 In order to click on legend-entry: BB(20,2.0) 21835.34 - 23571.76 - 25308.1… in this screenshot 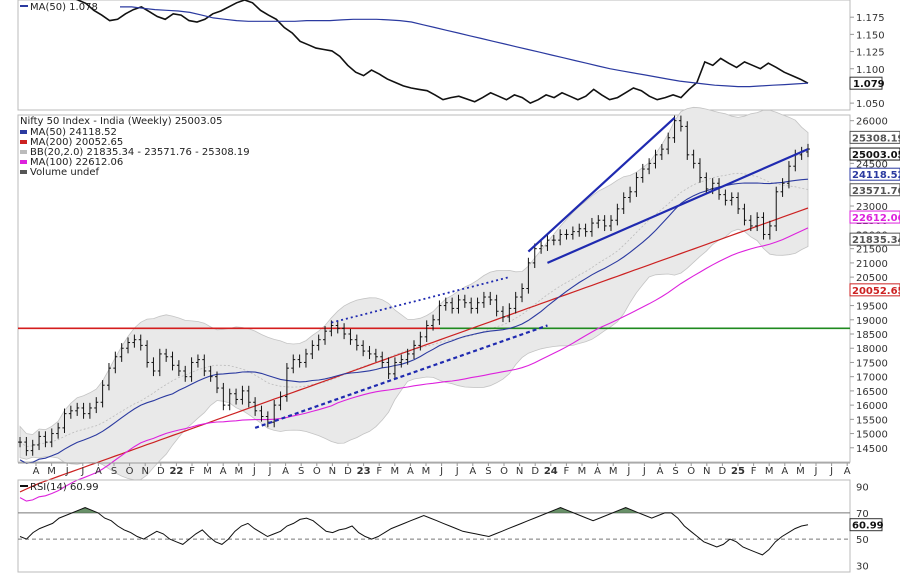, I will do `click(140, 152)`.